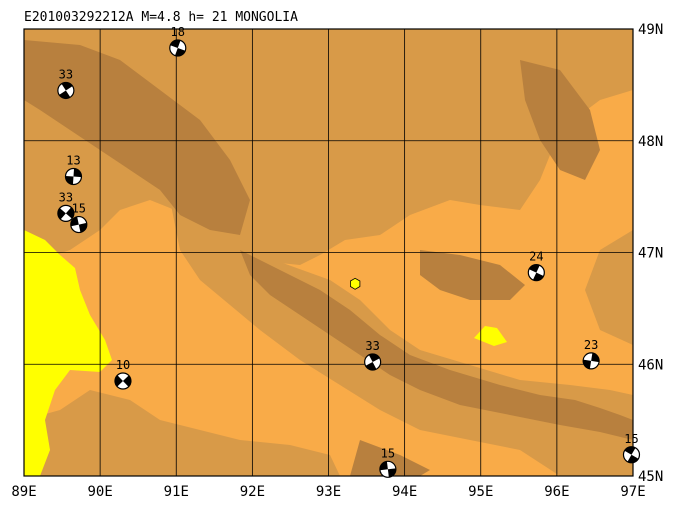 The width and height of the screenshot is (678, 505). Describe the element at coordinates (123, 374) in the screenshot. I see `focal-mechanism: 10` at that location.